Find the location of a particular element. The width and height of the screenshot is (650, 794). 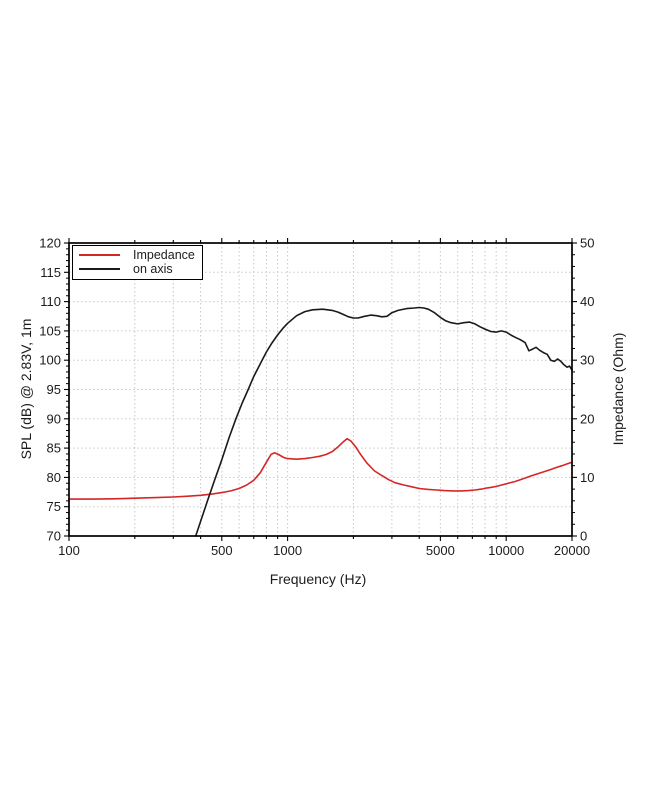

y-right-tick-label: 20 is located at coordinates (587, 418).